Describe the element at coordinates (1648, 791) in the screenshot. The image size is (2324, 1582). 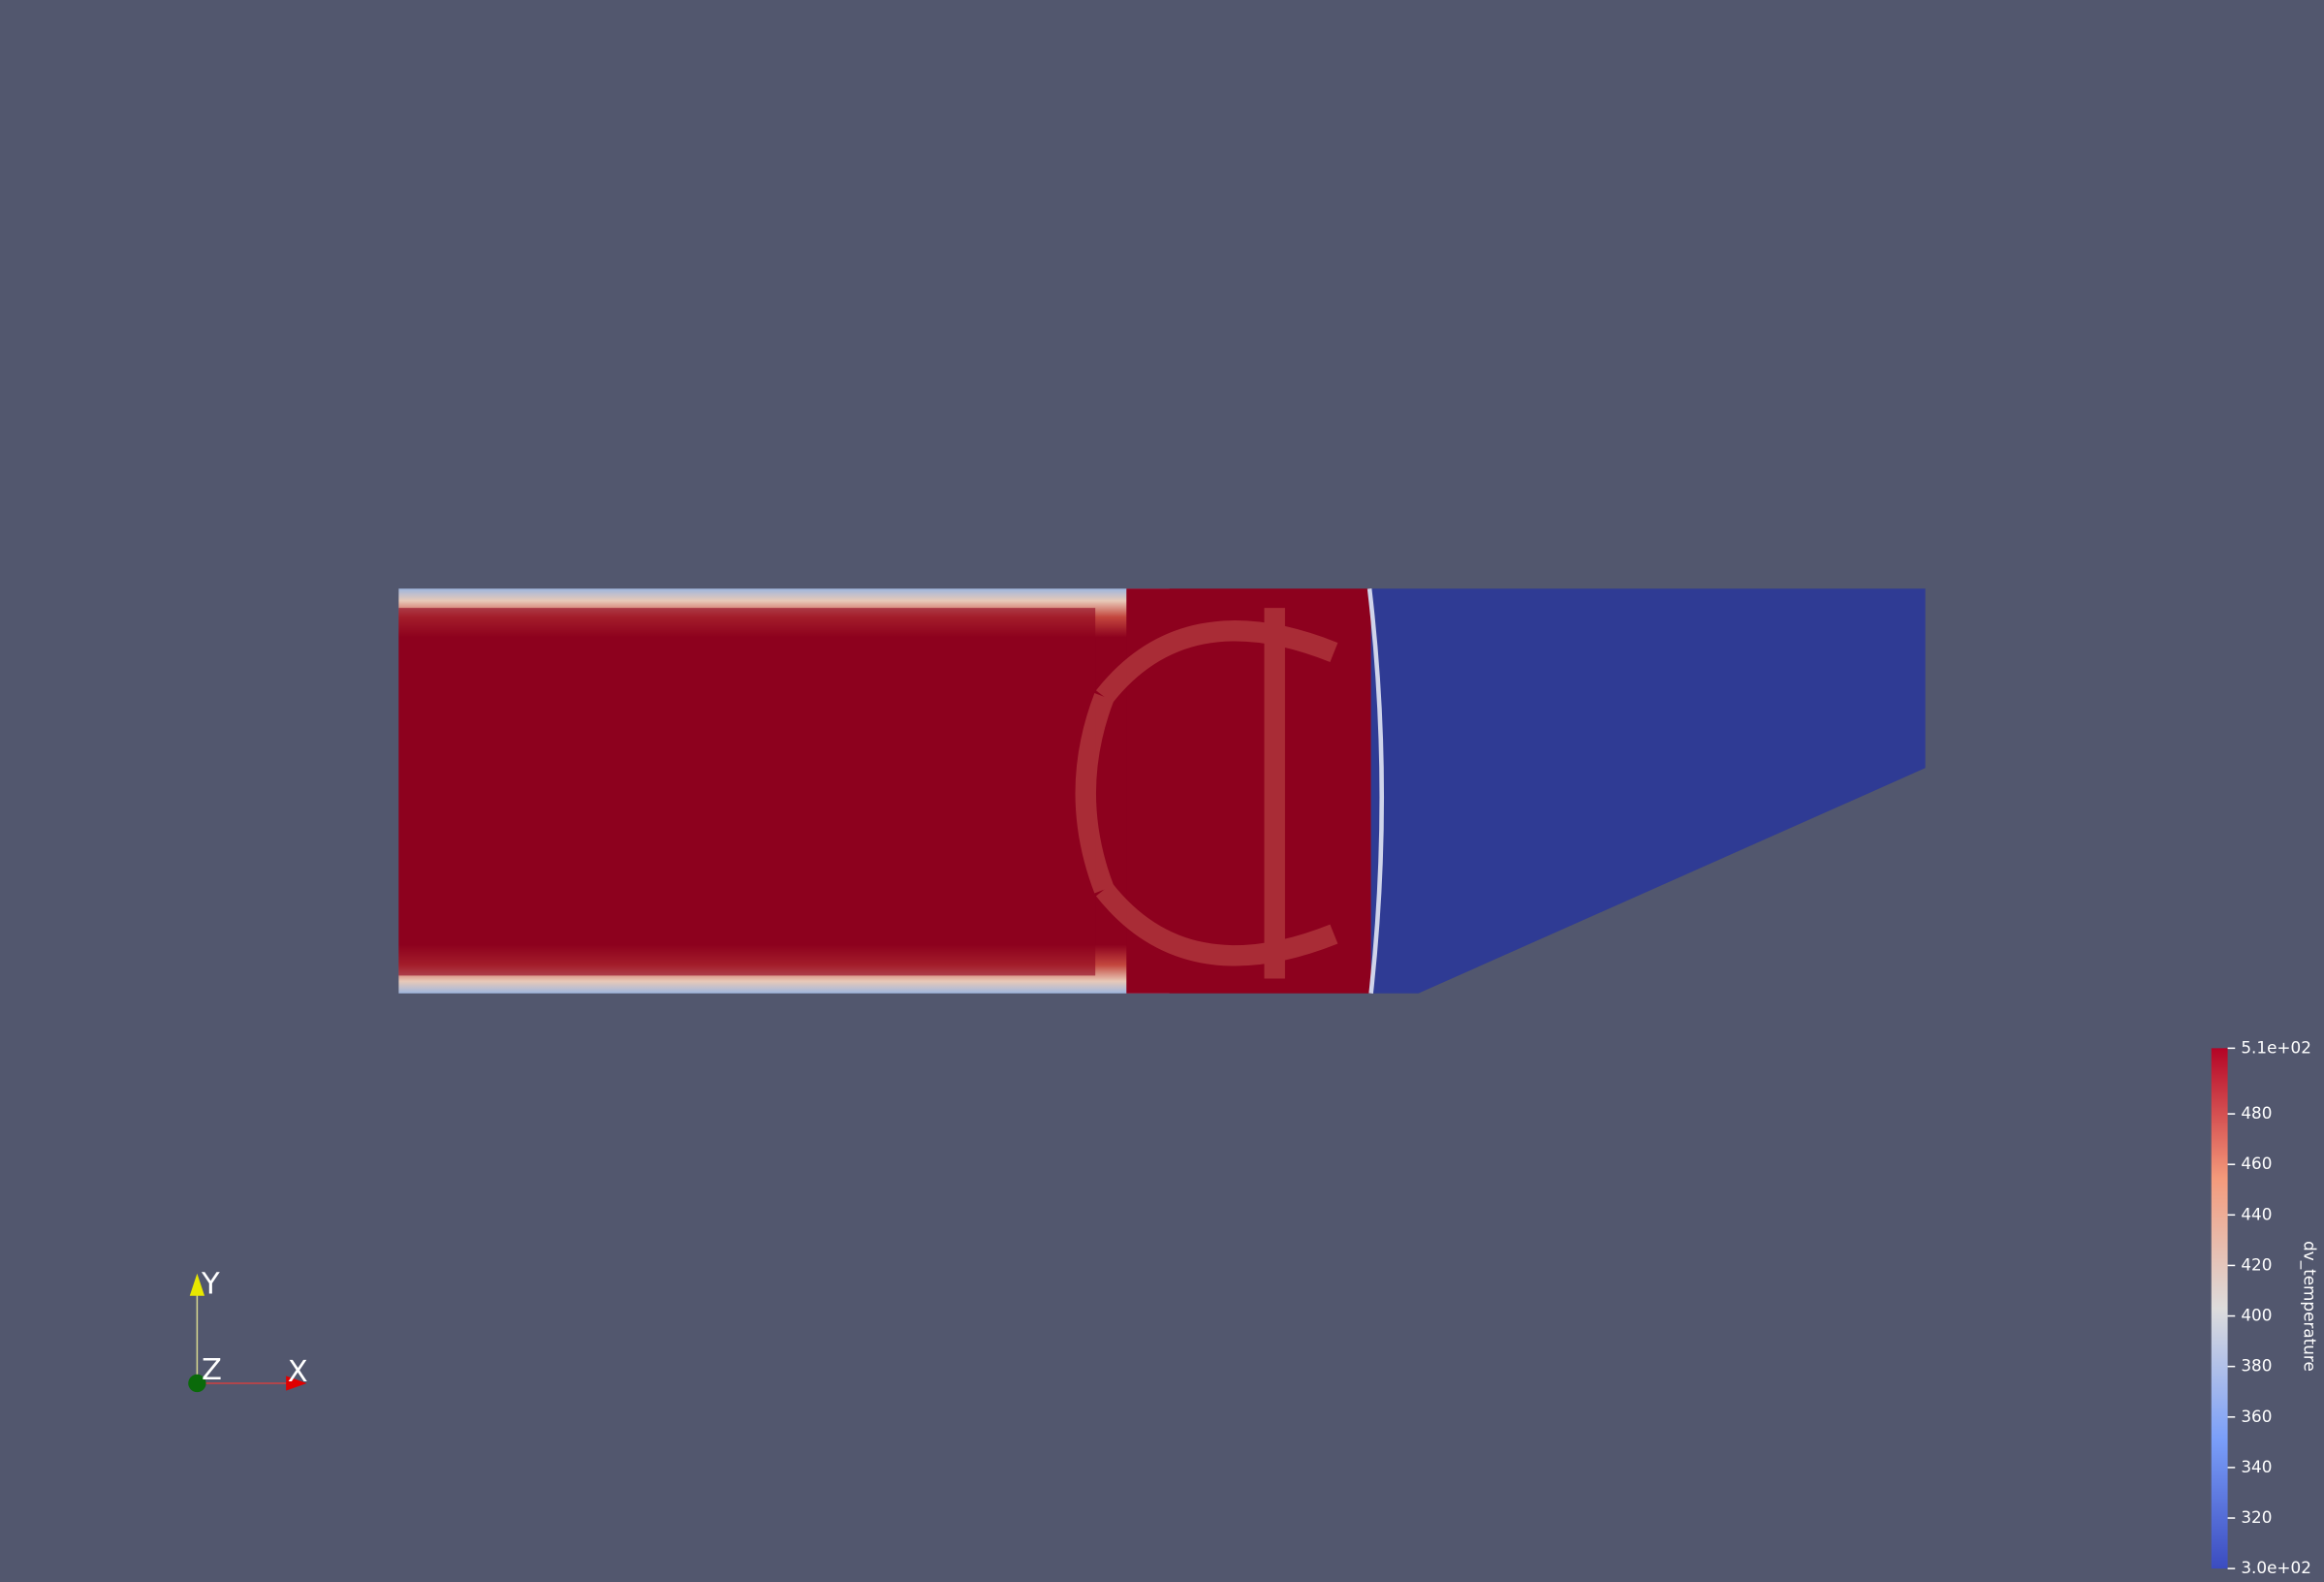
I see `cold-region` at that location.